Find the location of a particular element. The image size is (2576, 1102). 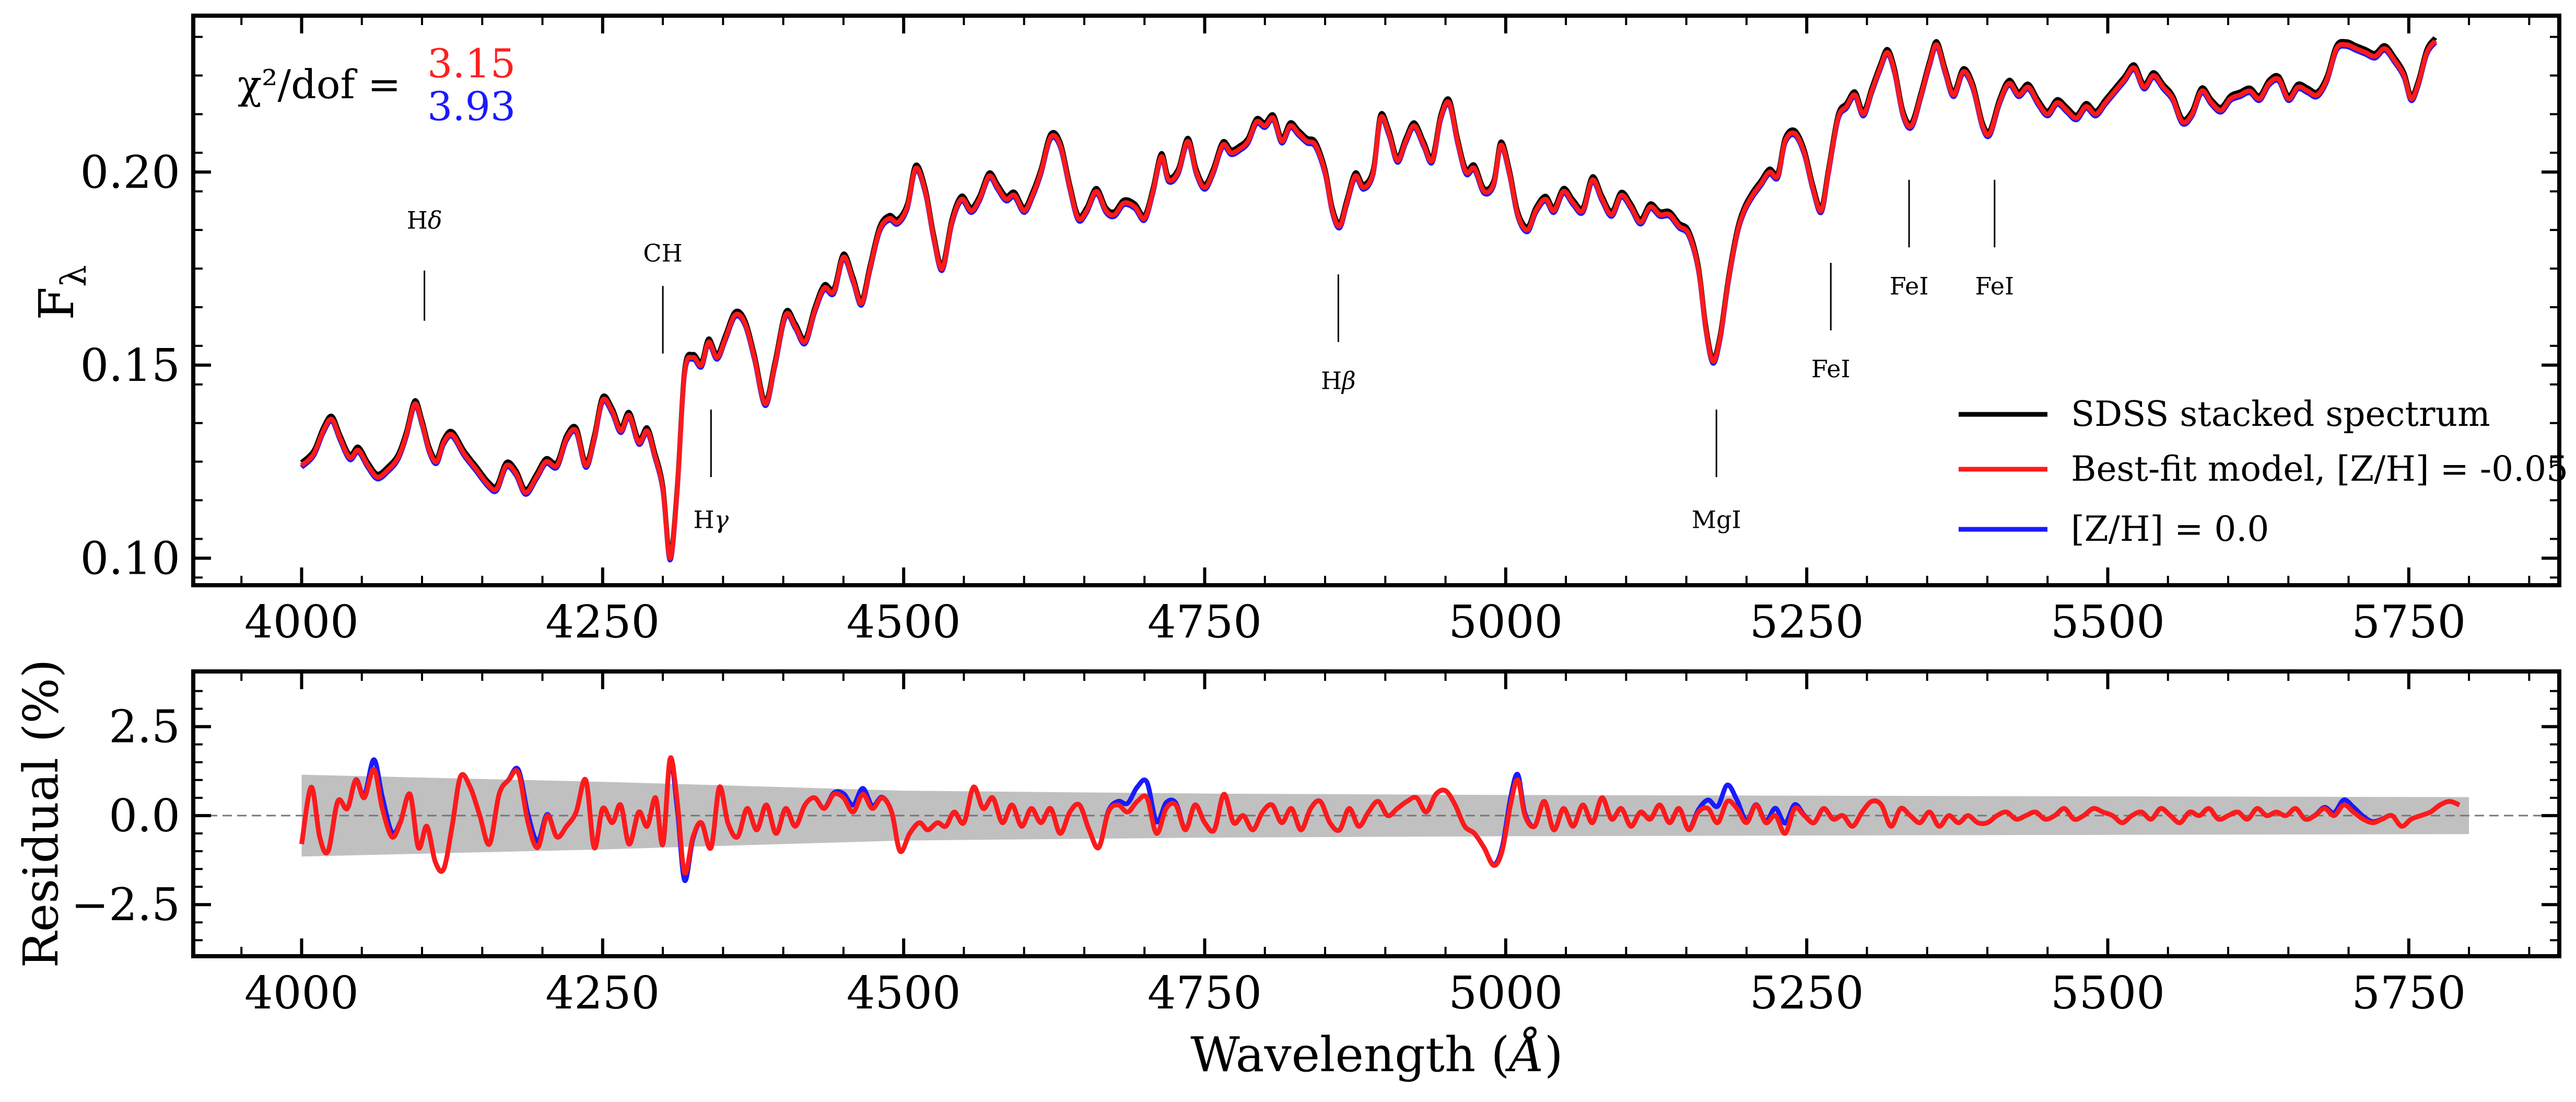

top-xtick-label: 4250 is located at coordinates (602, 622).